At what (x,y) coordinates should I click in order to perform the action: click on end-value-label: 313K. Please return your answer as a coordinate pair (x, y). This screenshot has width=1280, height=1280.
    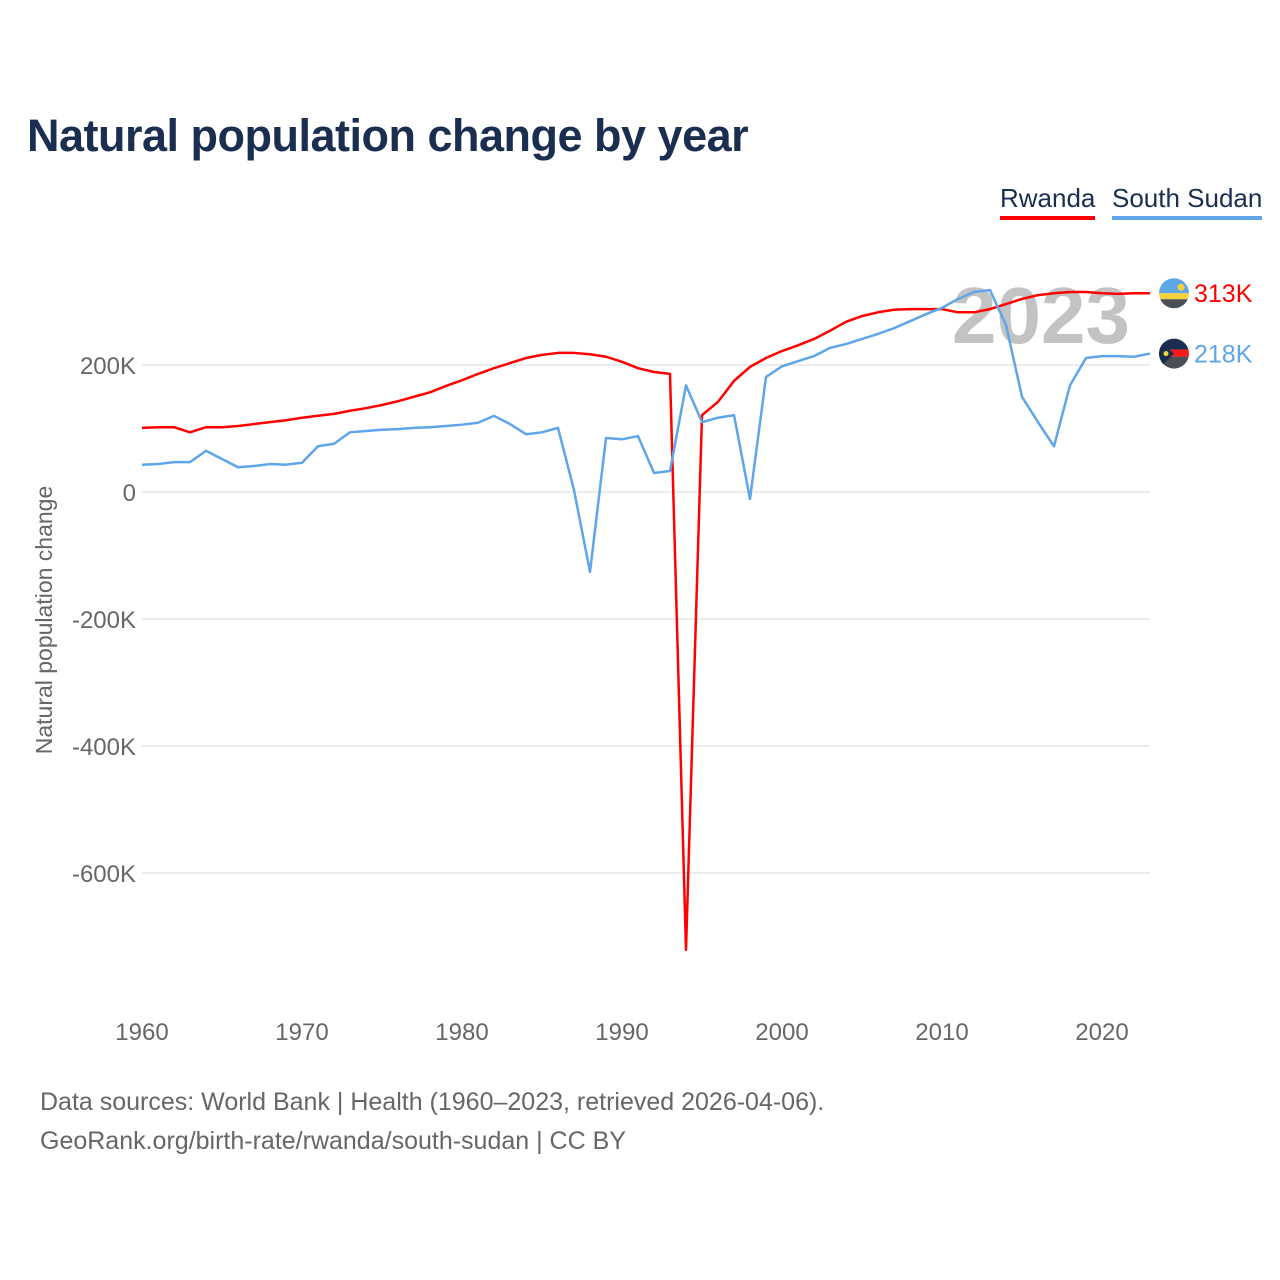
    Looking at the image, I should click on (1223, 294).